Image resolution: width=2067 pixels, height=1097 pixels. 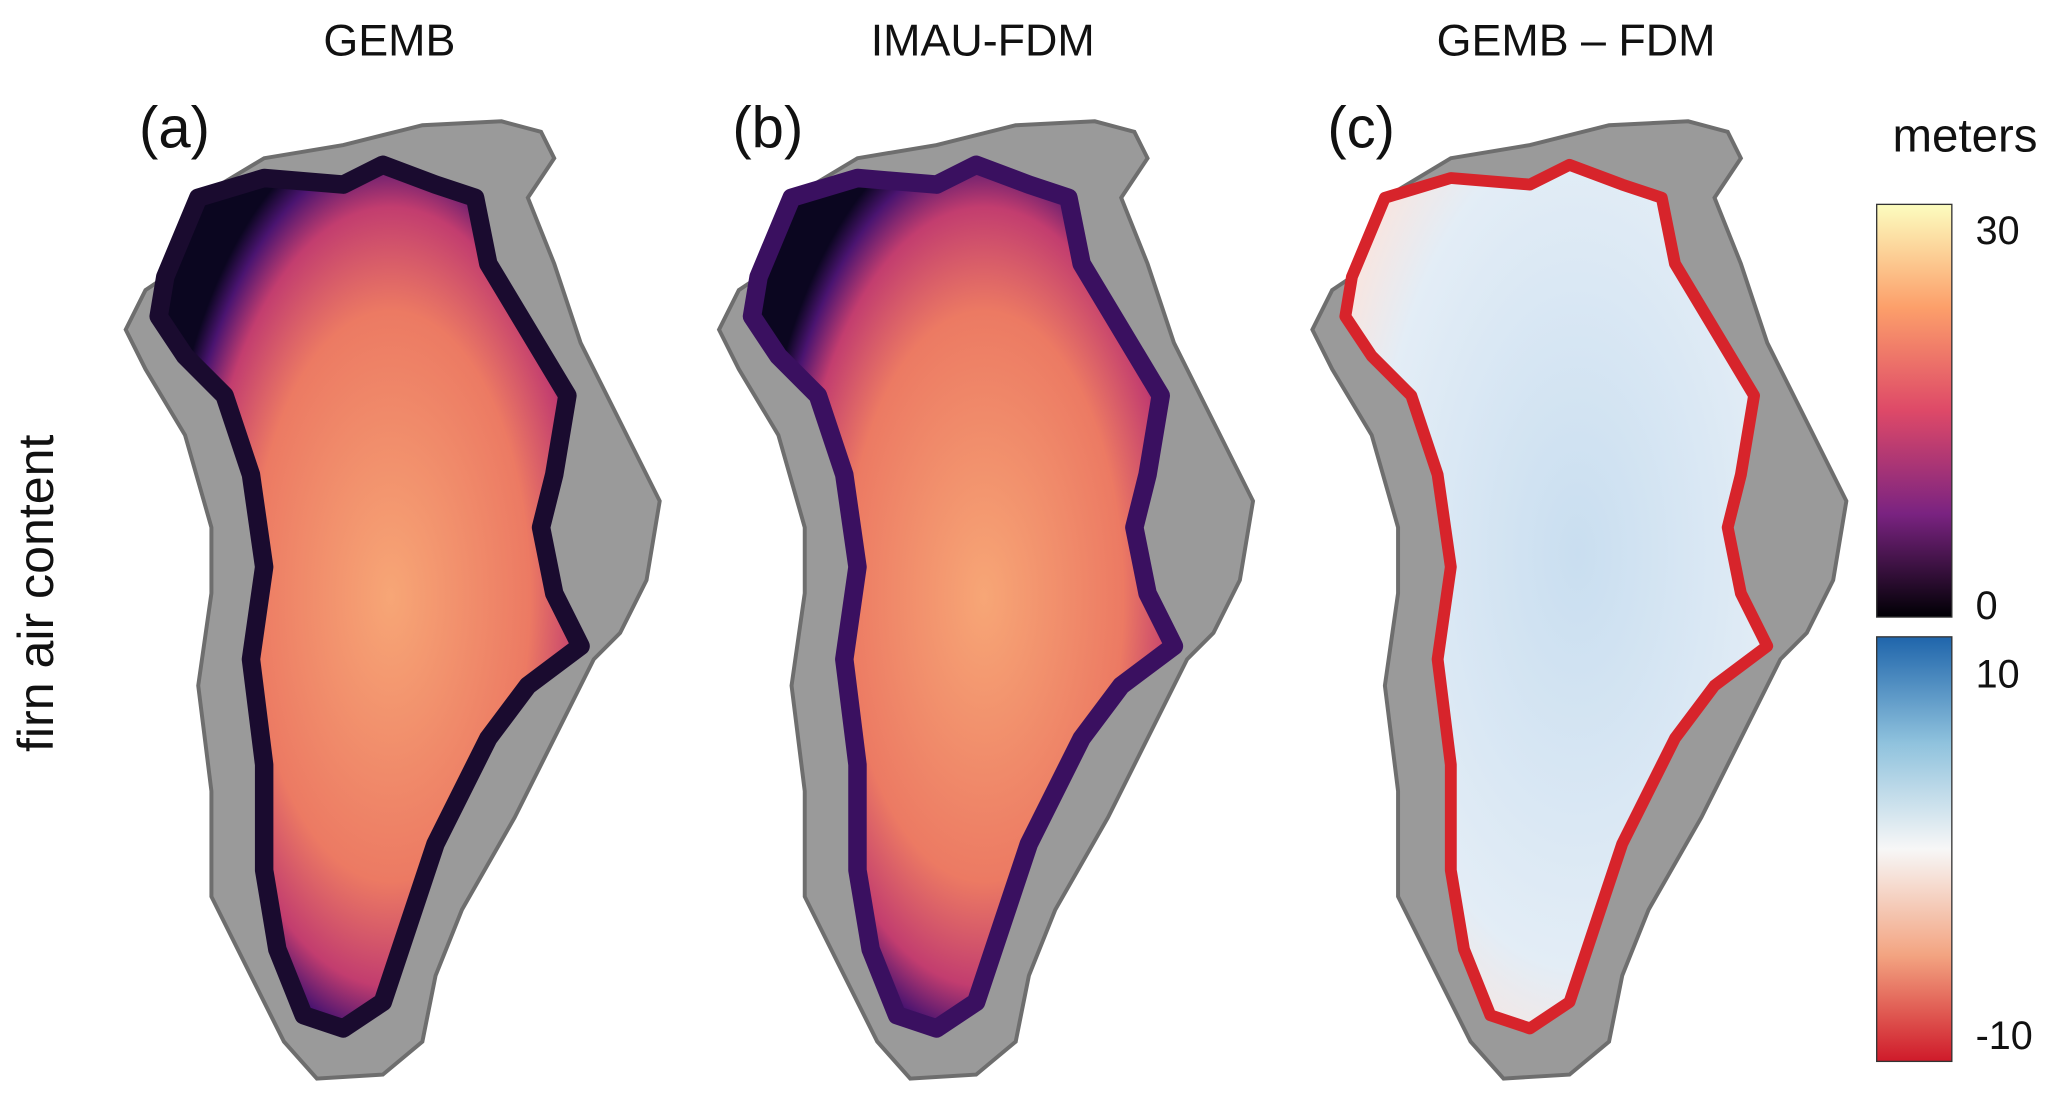 I want to click on colorbars: 0 30 -10 10, so click(x=1954, y=633).